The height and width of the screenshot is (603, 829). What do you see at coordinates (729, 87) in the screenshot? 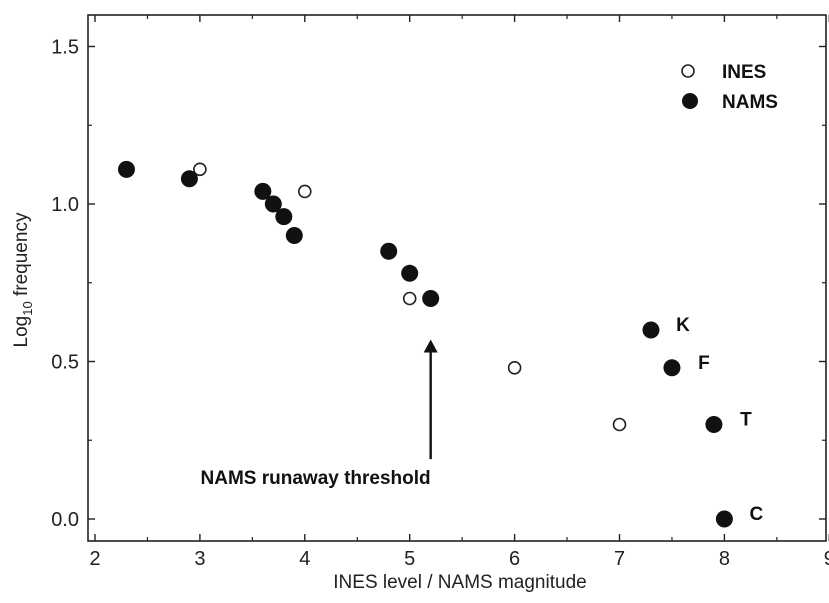
I see `legend: INES NAMS` at bounding box center [729, 87].